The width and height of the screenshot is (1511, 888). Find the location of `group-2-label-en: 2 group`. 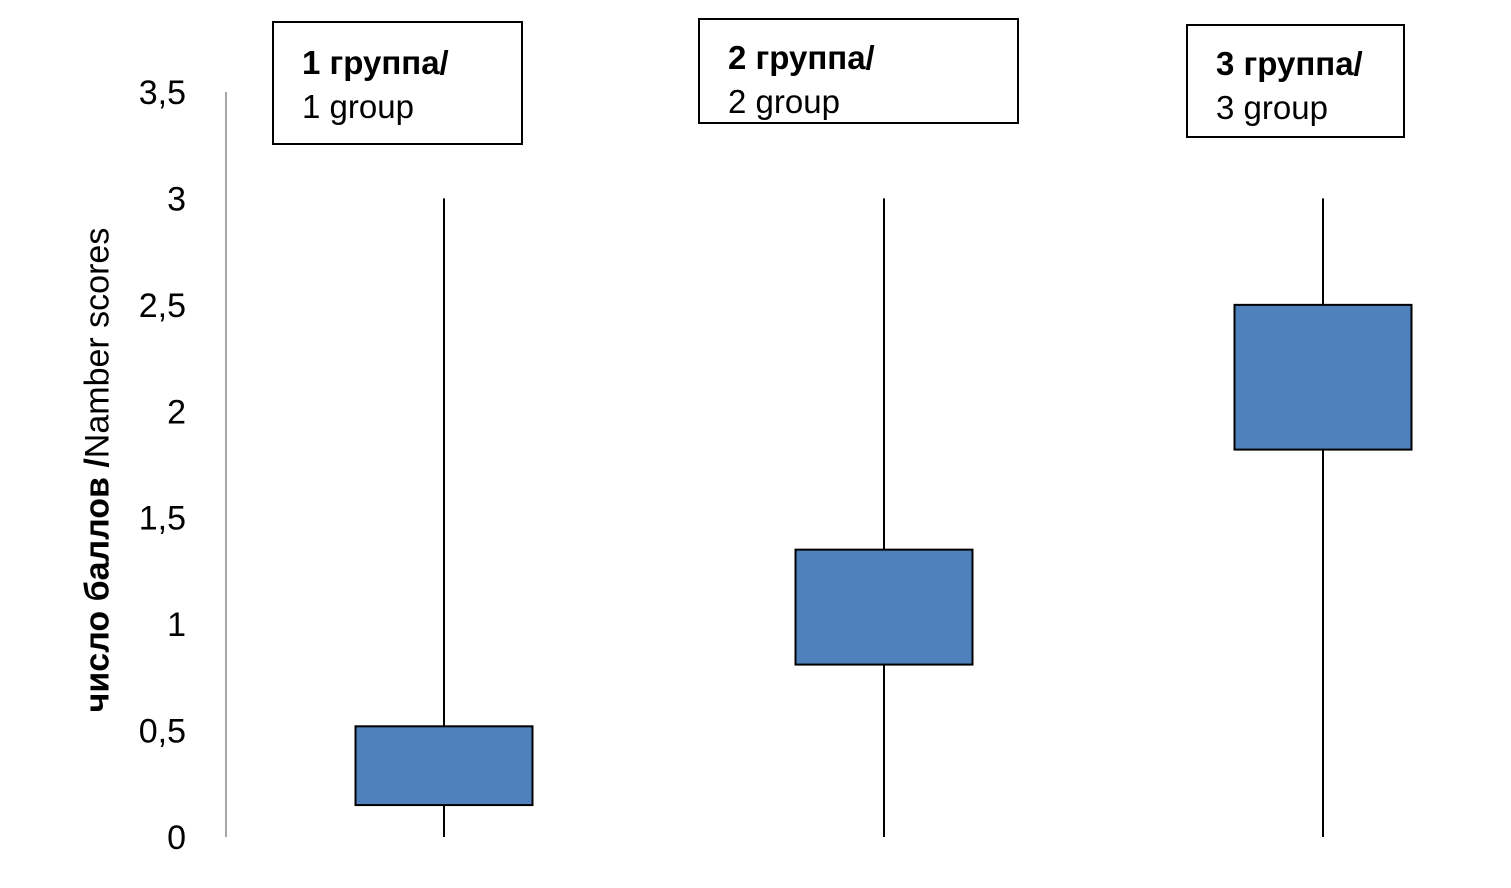

group-2-label-en: 2 group is located at coordinates (784, 101).